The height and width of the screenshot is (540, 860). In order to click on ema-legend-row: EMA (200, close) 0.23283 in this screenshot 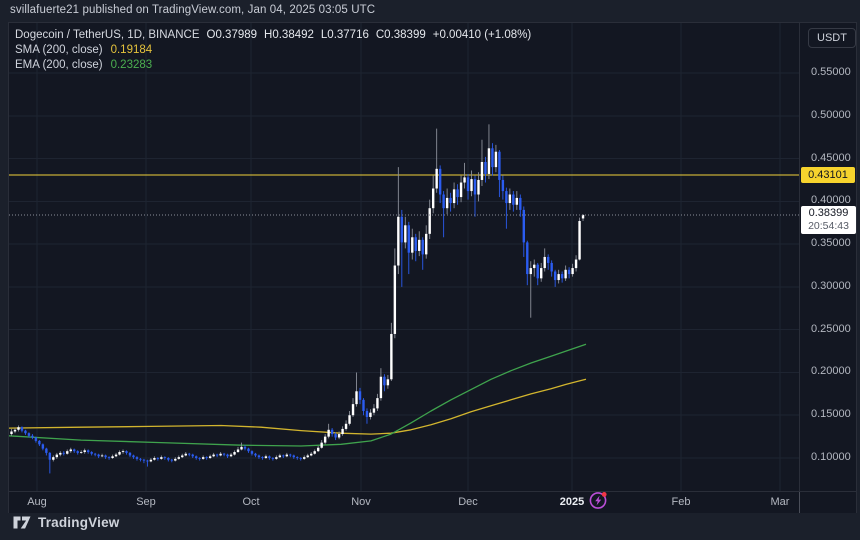, I will do `click(273, 64)`.